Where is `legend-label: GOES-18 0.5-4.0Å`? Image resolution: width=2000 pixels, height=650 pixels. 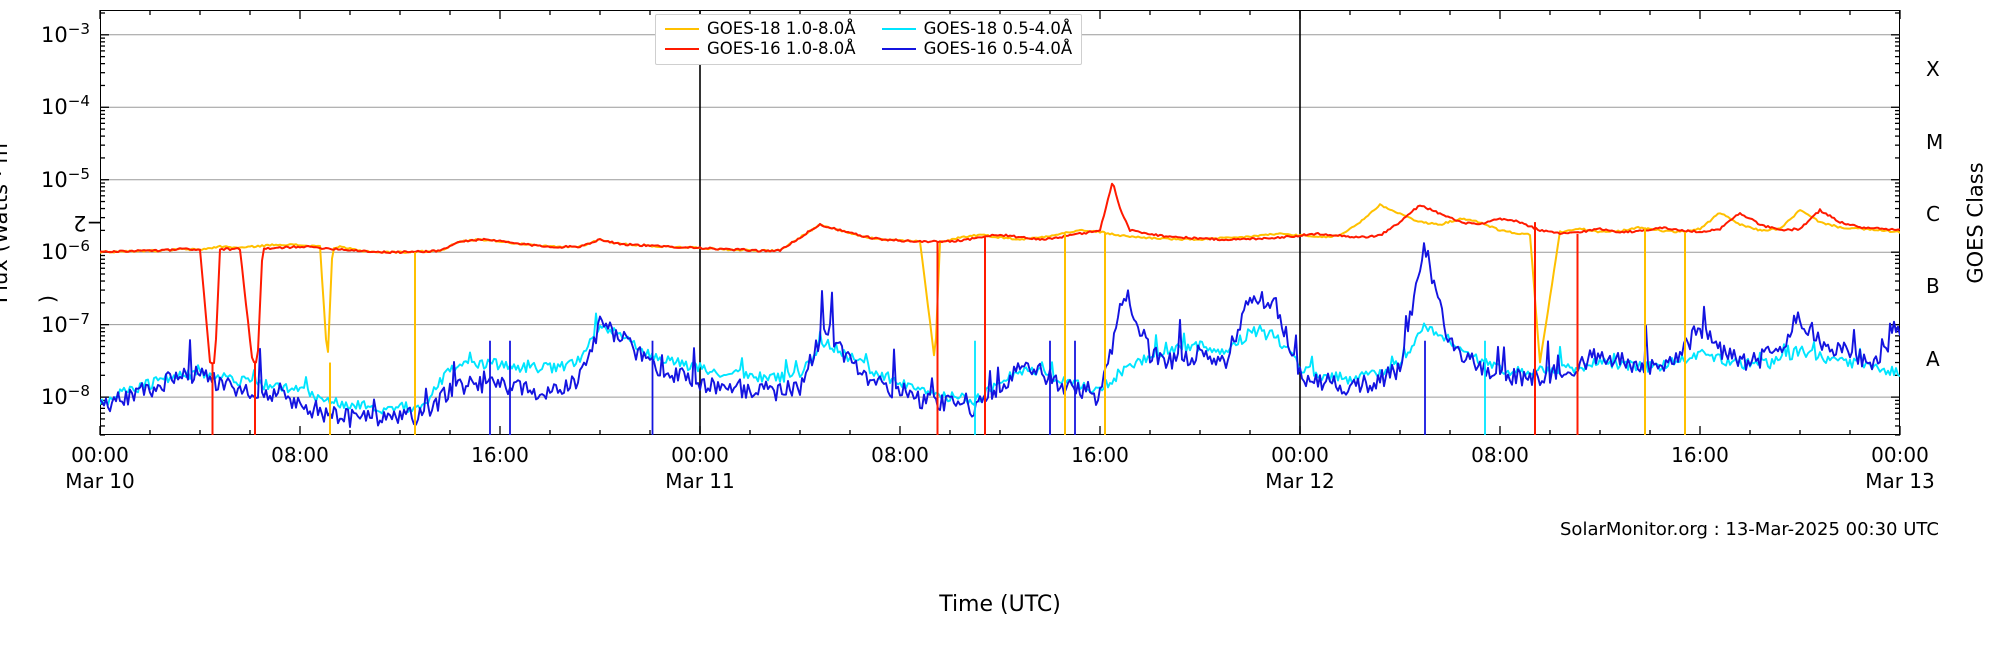 legend-label: GOES-18 0.5-4.0Å is located at coordinates (998, 28).